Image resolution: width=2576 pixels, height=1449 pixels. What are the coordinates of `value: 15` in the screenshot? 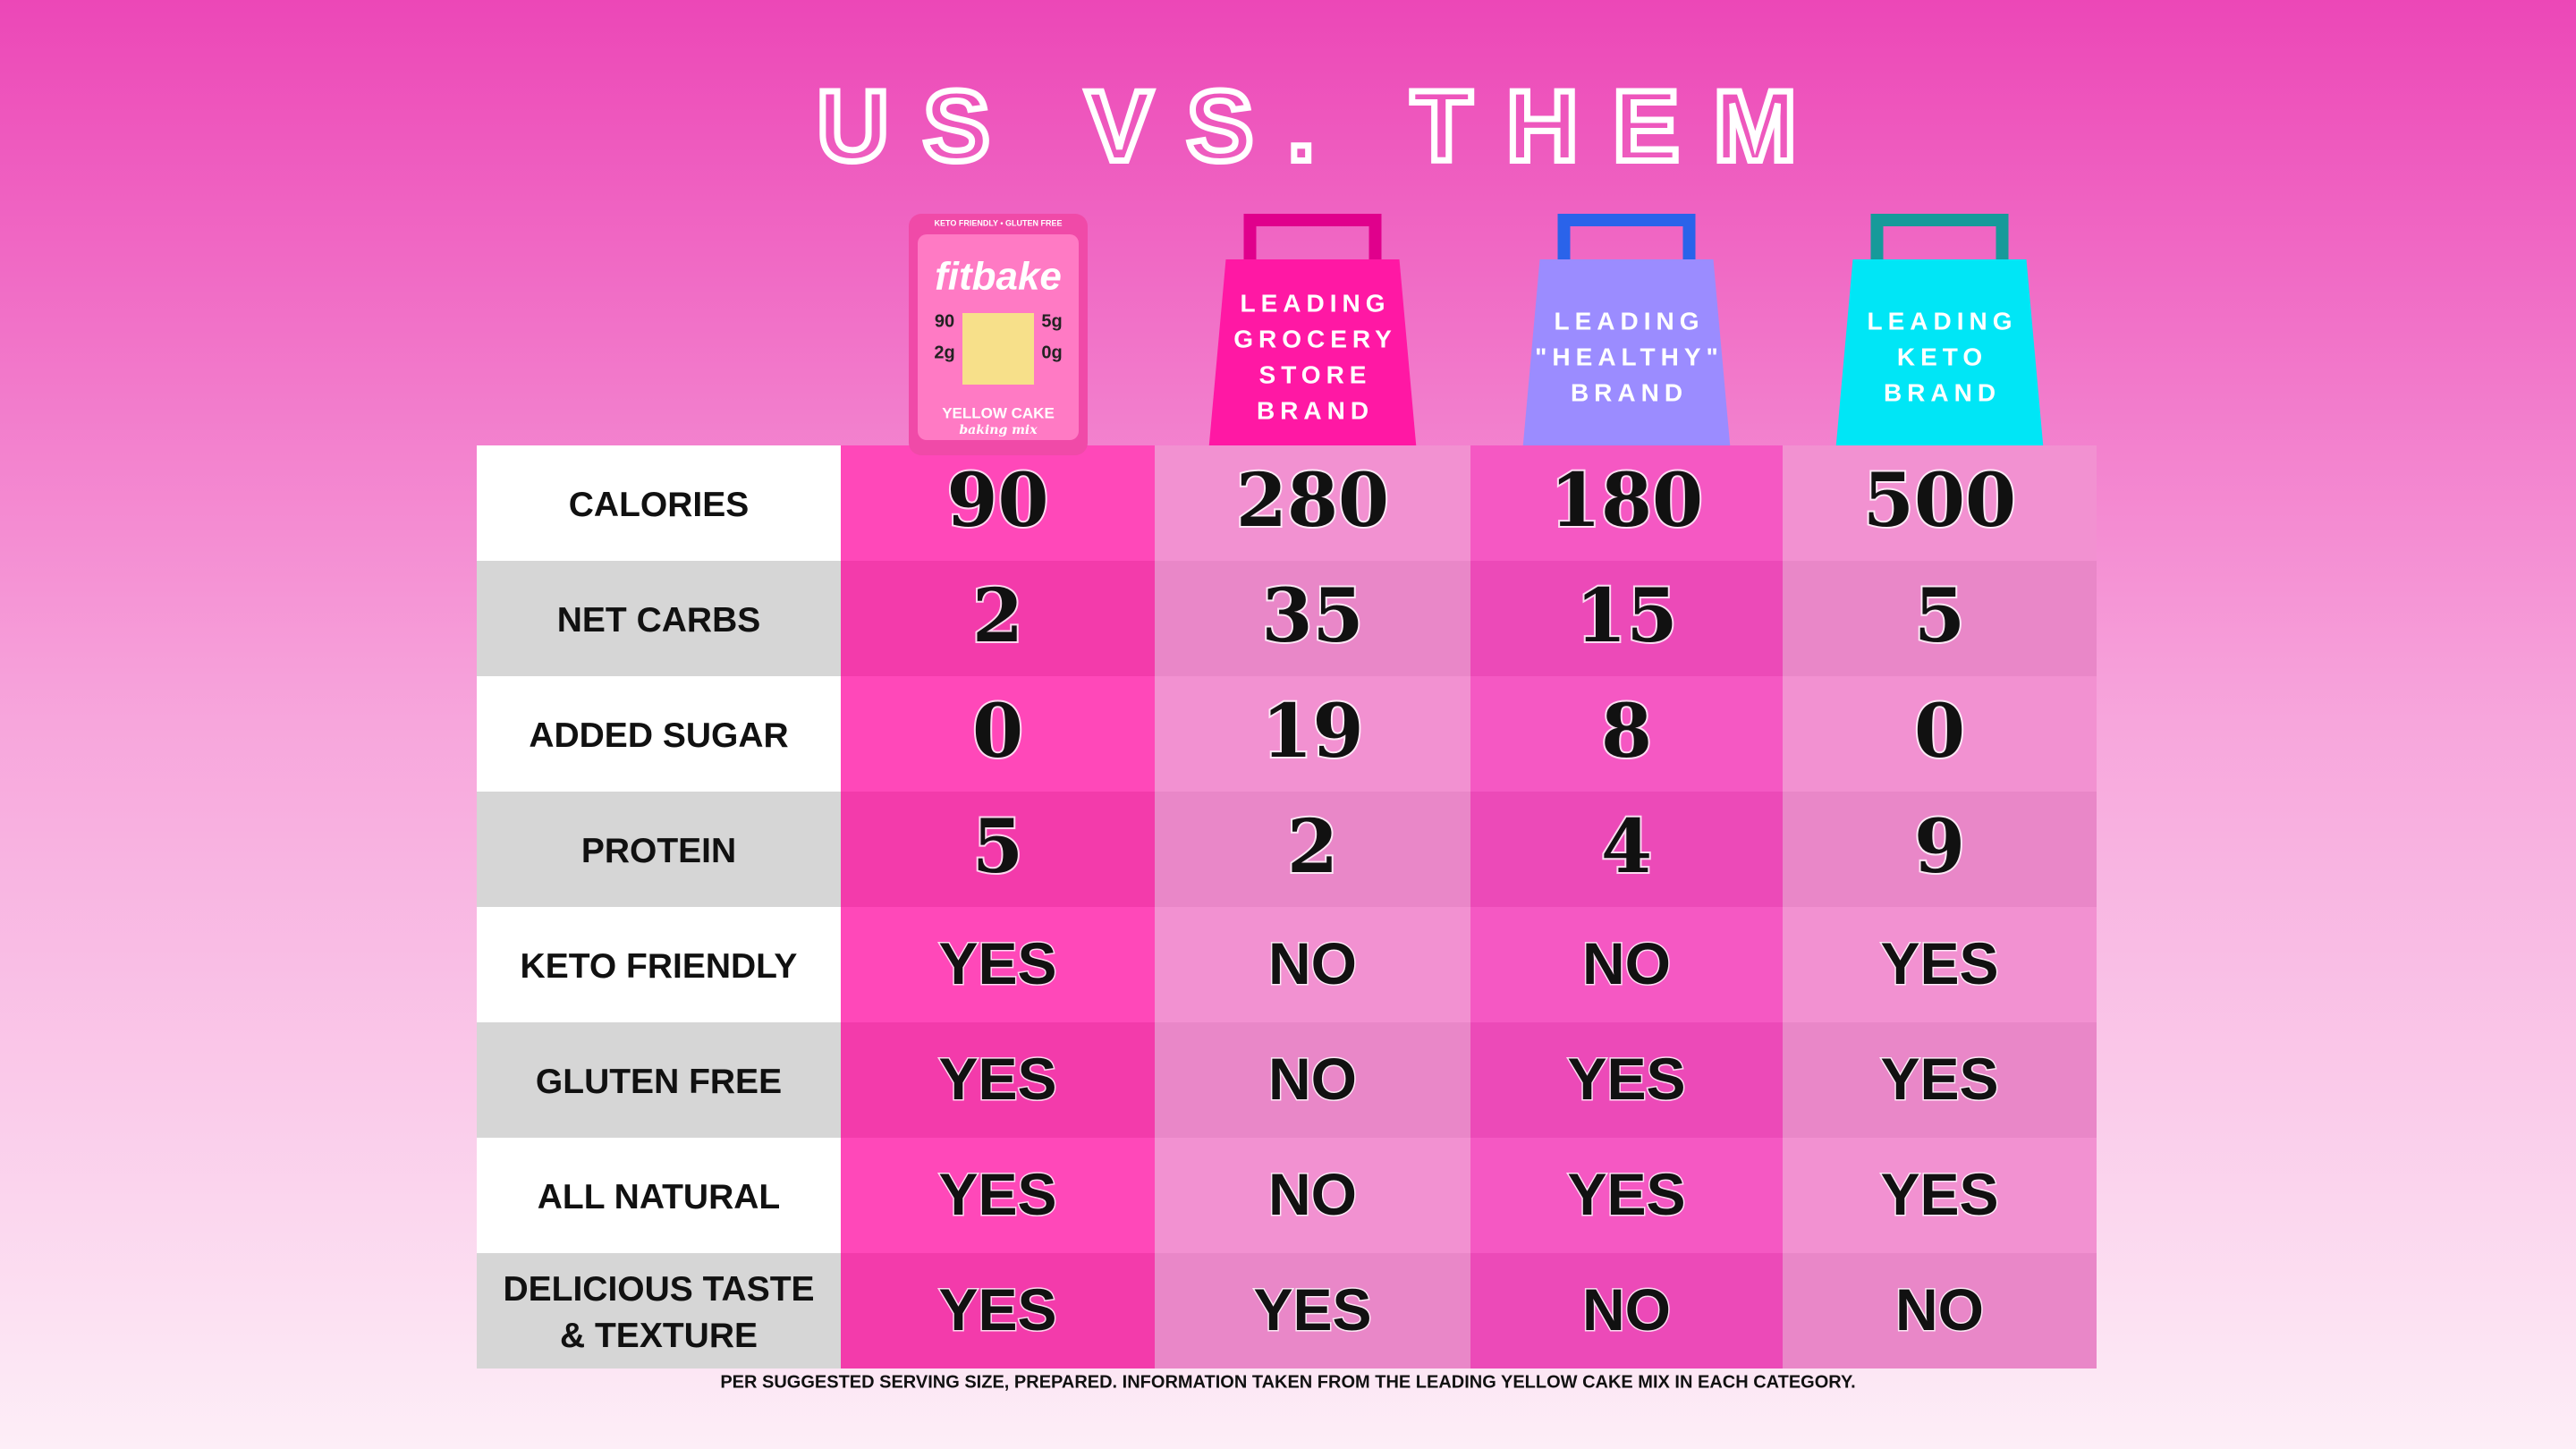 It's located at (1626, 616).